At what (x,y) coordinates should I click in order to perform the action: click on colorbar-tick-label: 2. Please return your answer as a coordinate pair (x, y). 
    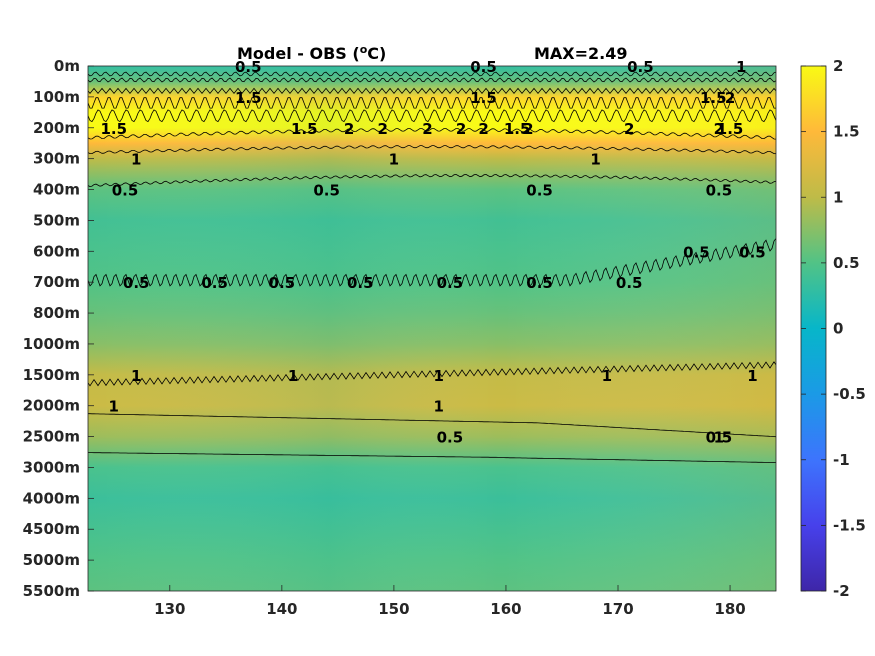
    Looking at the image, I should click on (838, 66).